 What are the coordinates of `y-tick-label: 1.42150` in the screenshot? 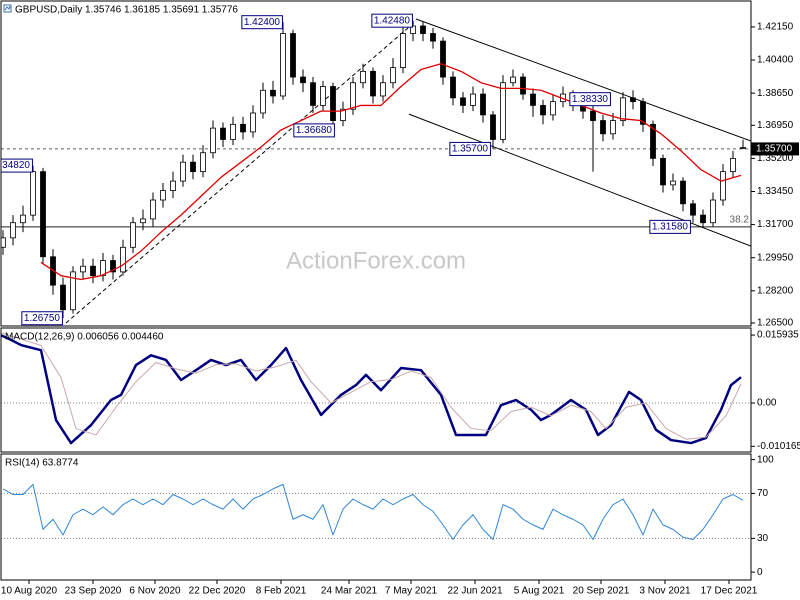 It's located at (775, 27).